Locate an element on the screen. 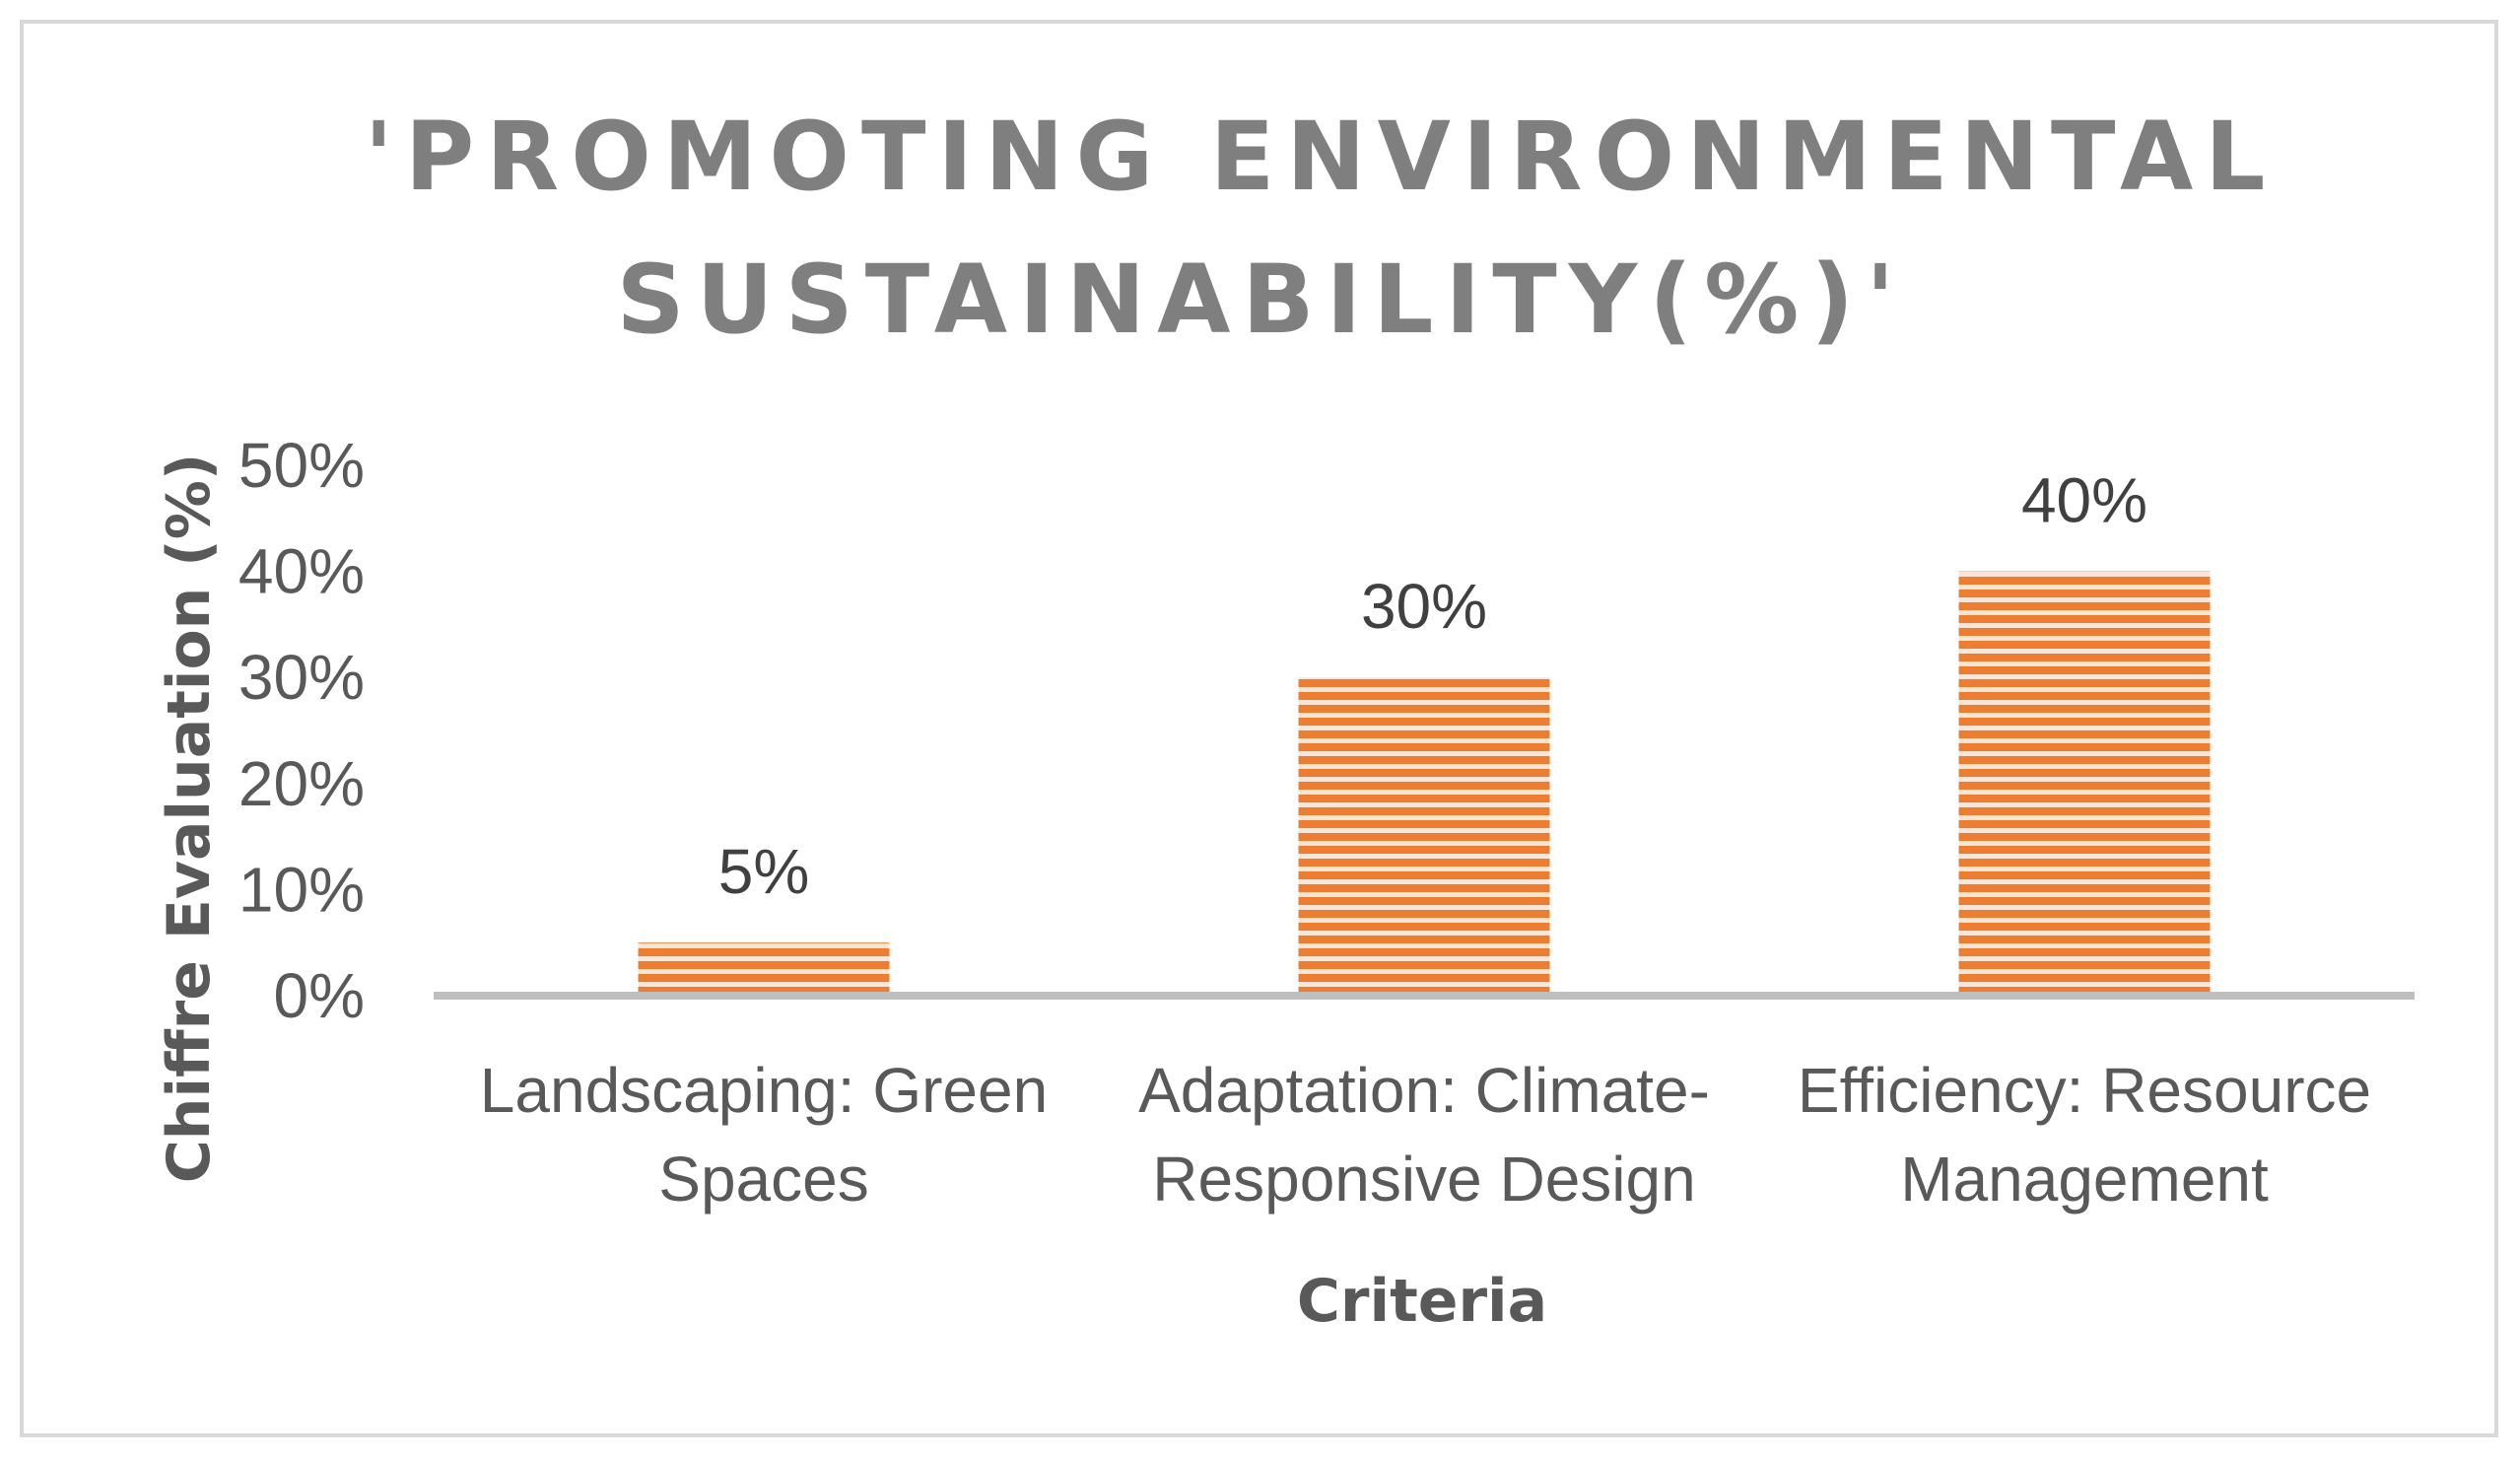 This screenshot has height=1459, width=2520. y-tick-label: 20% is located at coordinates (301, 783).